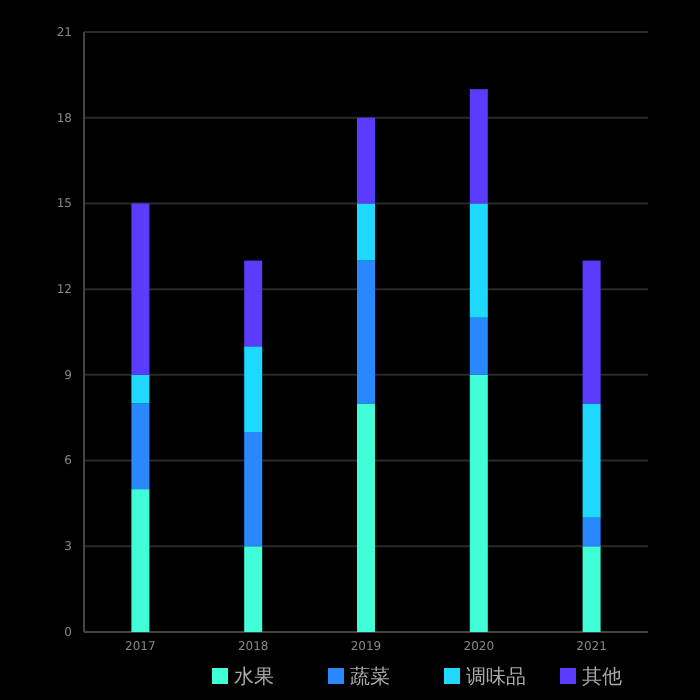 The width and height of the screenshot is (700, 700). Describe the element at coordinates (602, 677) in the screenshot. I see `legend-label: 其他` at that location.